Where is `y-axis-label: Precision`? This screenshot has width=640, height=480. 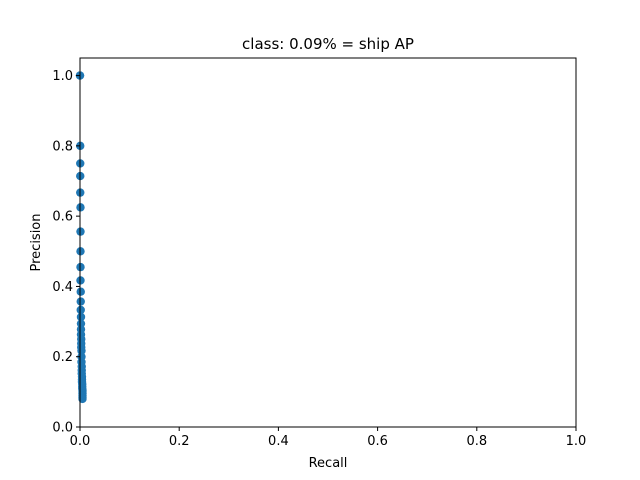 y-axis-label: Precision is located at coordinates (36, 242).